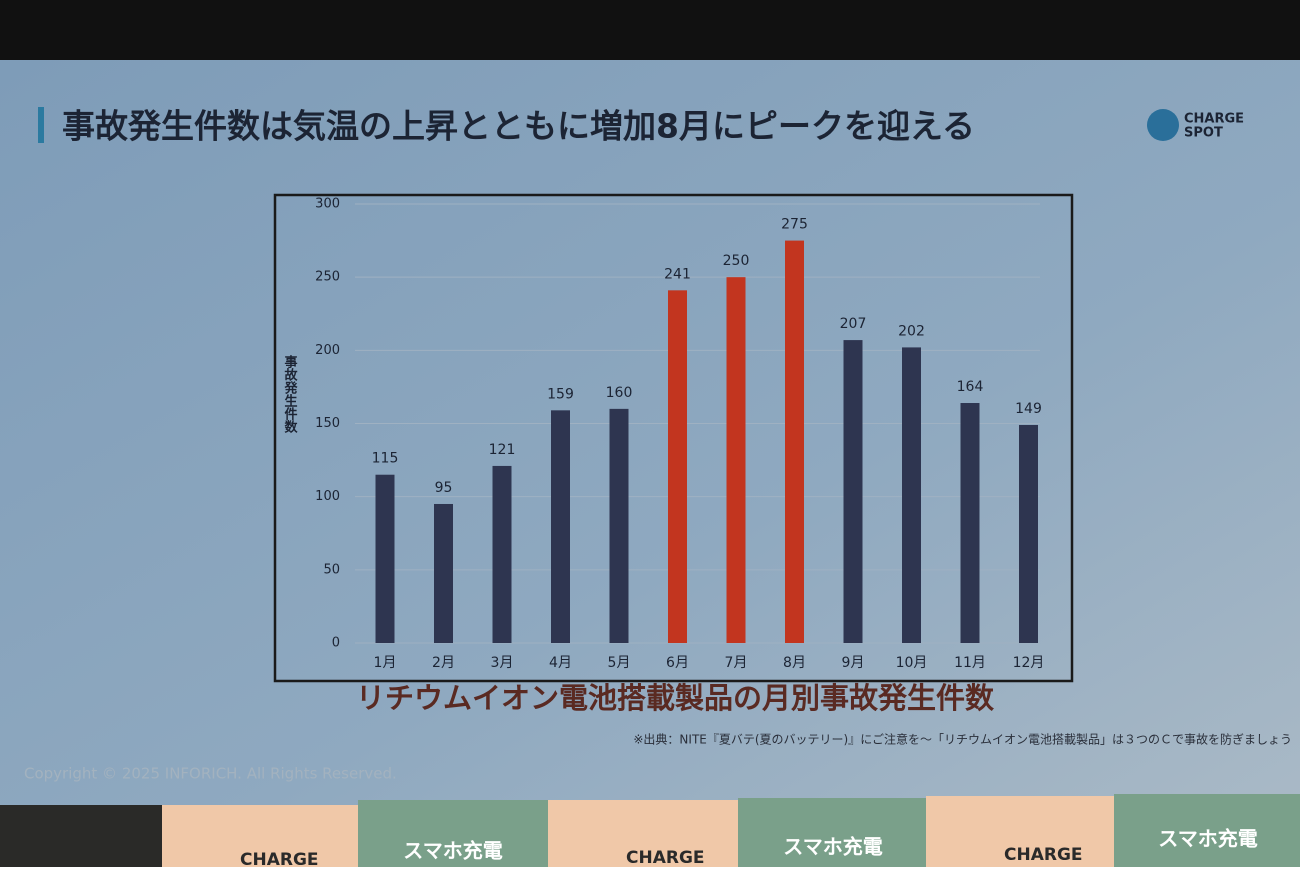  Describe the element at coordinates (502, 450) in the screenshot. I see `value-label: 121` at that location.